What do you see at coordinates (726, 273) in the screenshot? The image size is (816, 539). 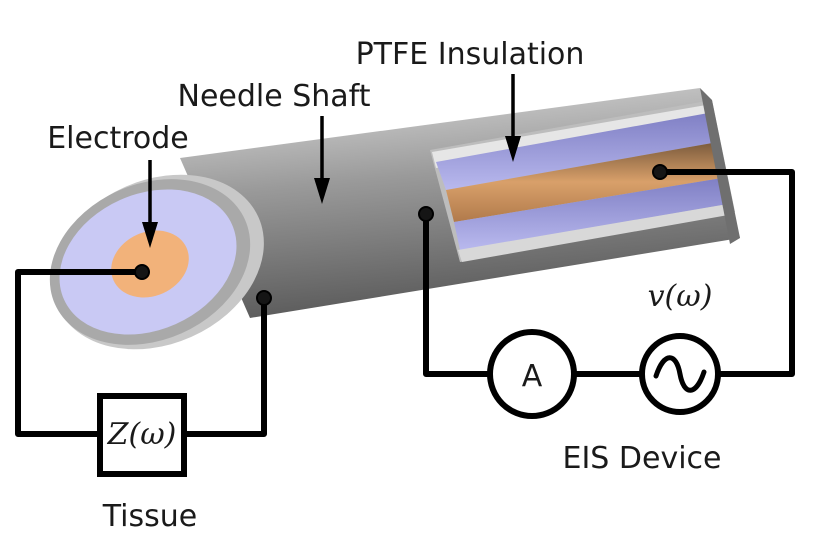 I see `wire-source-to-core` at bounding box center [726, 273].